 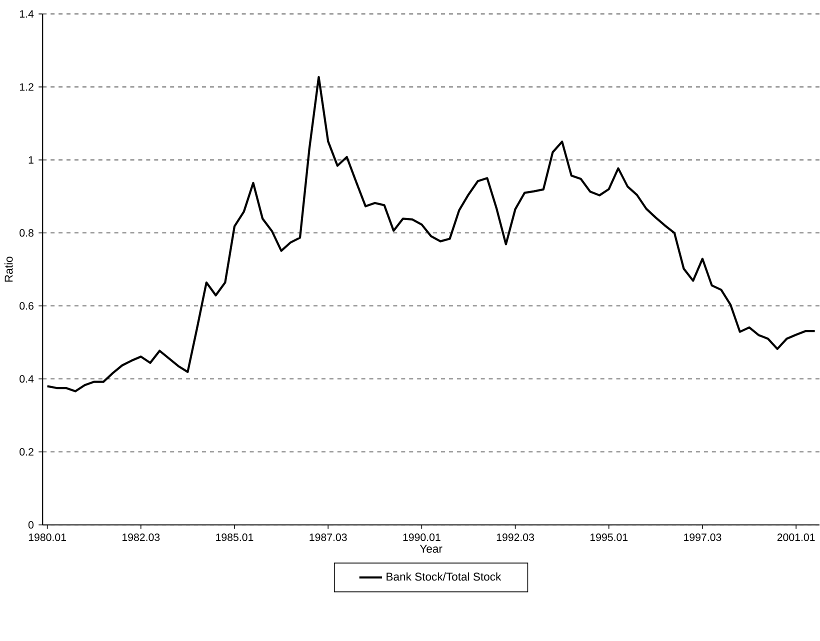 What do you see at coordinates (8, 269) in the screenshot?
I see `y-axis-title: Ratio` at bounding box center [8, 269].